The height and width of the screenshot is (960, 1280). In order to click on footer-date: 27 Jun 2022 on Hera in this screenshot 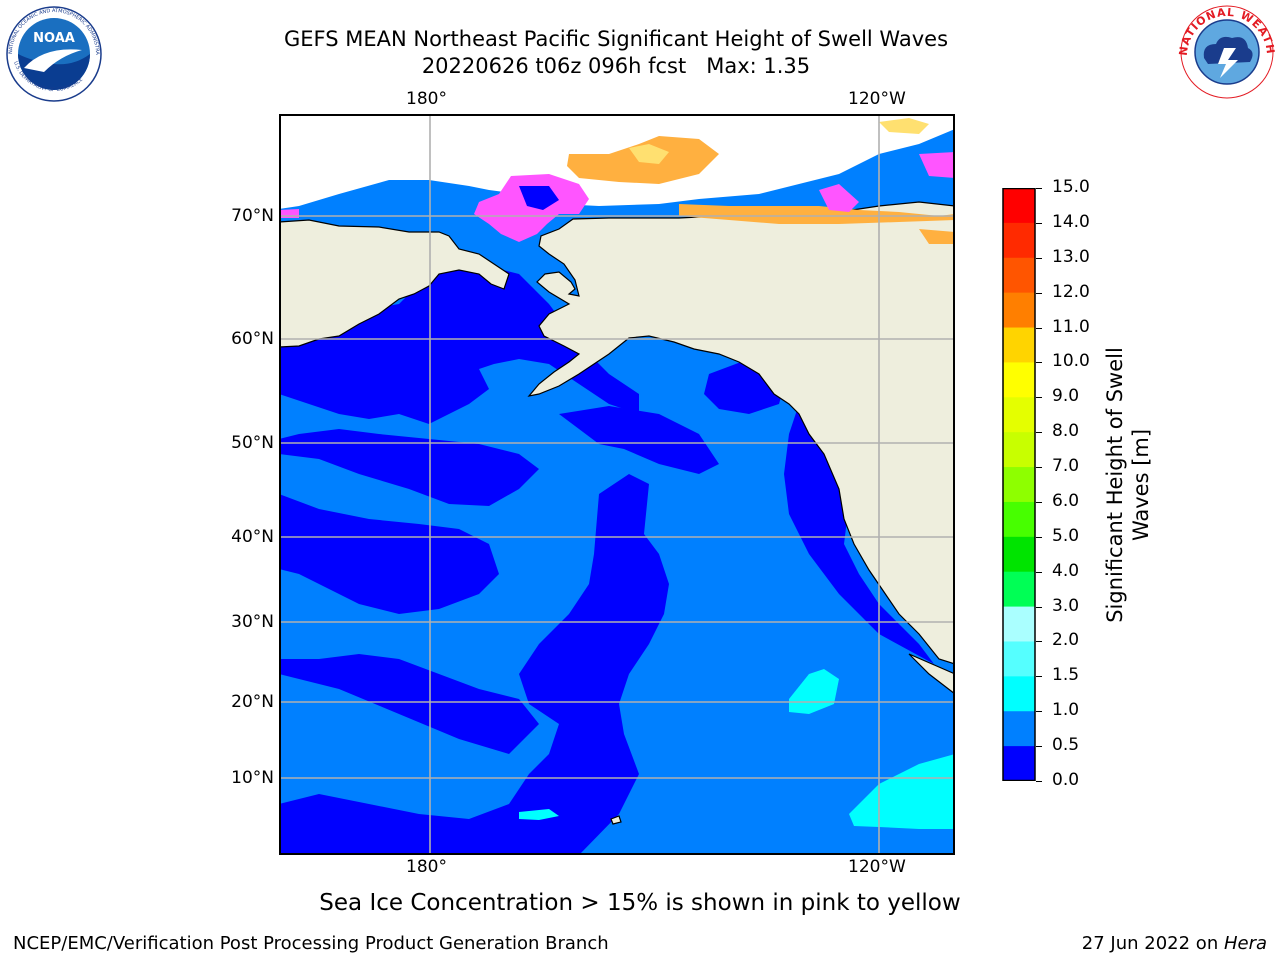, I will do `click(1174, 943)`.